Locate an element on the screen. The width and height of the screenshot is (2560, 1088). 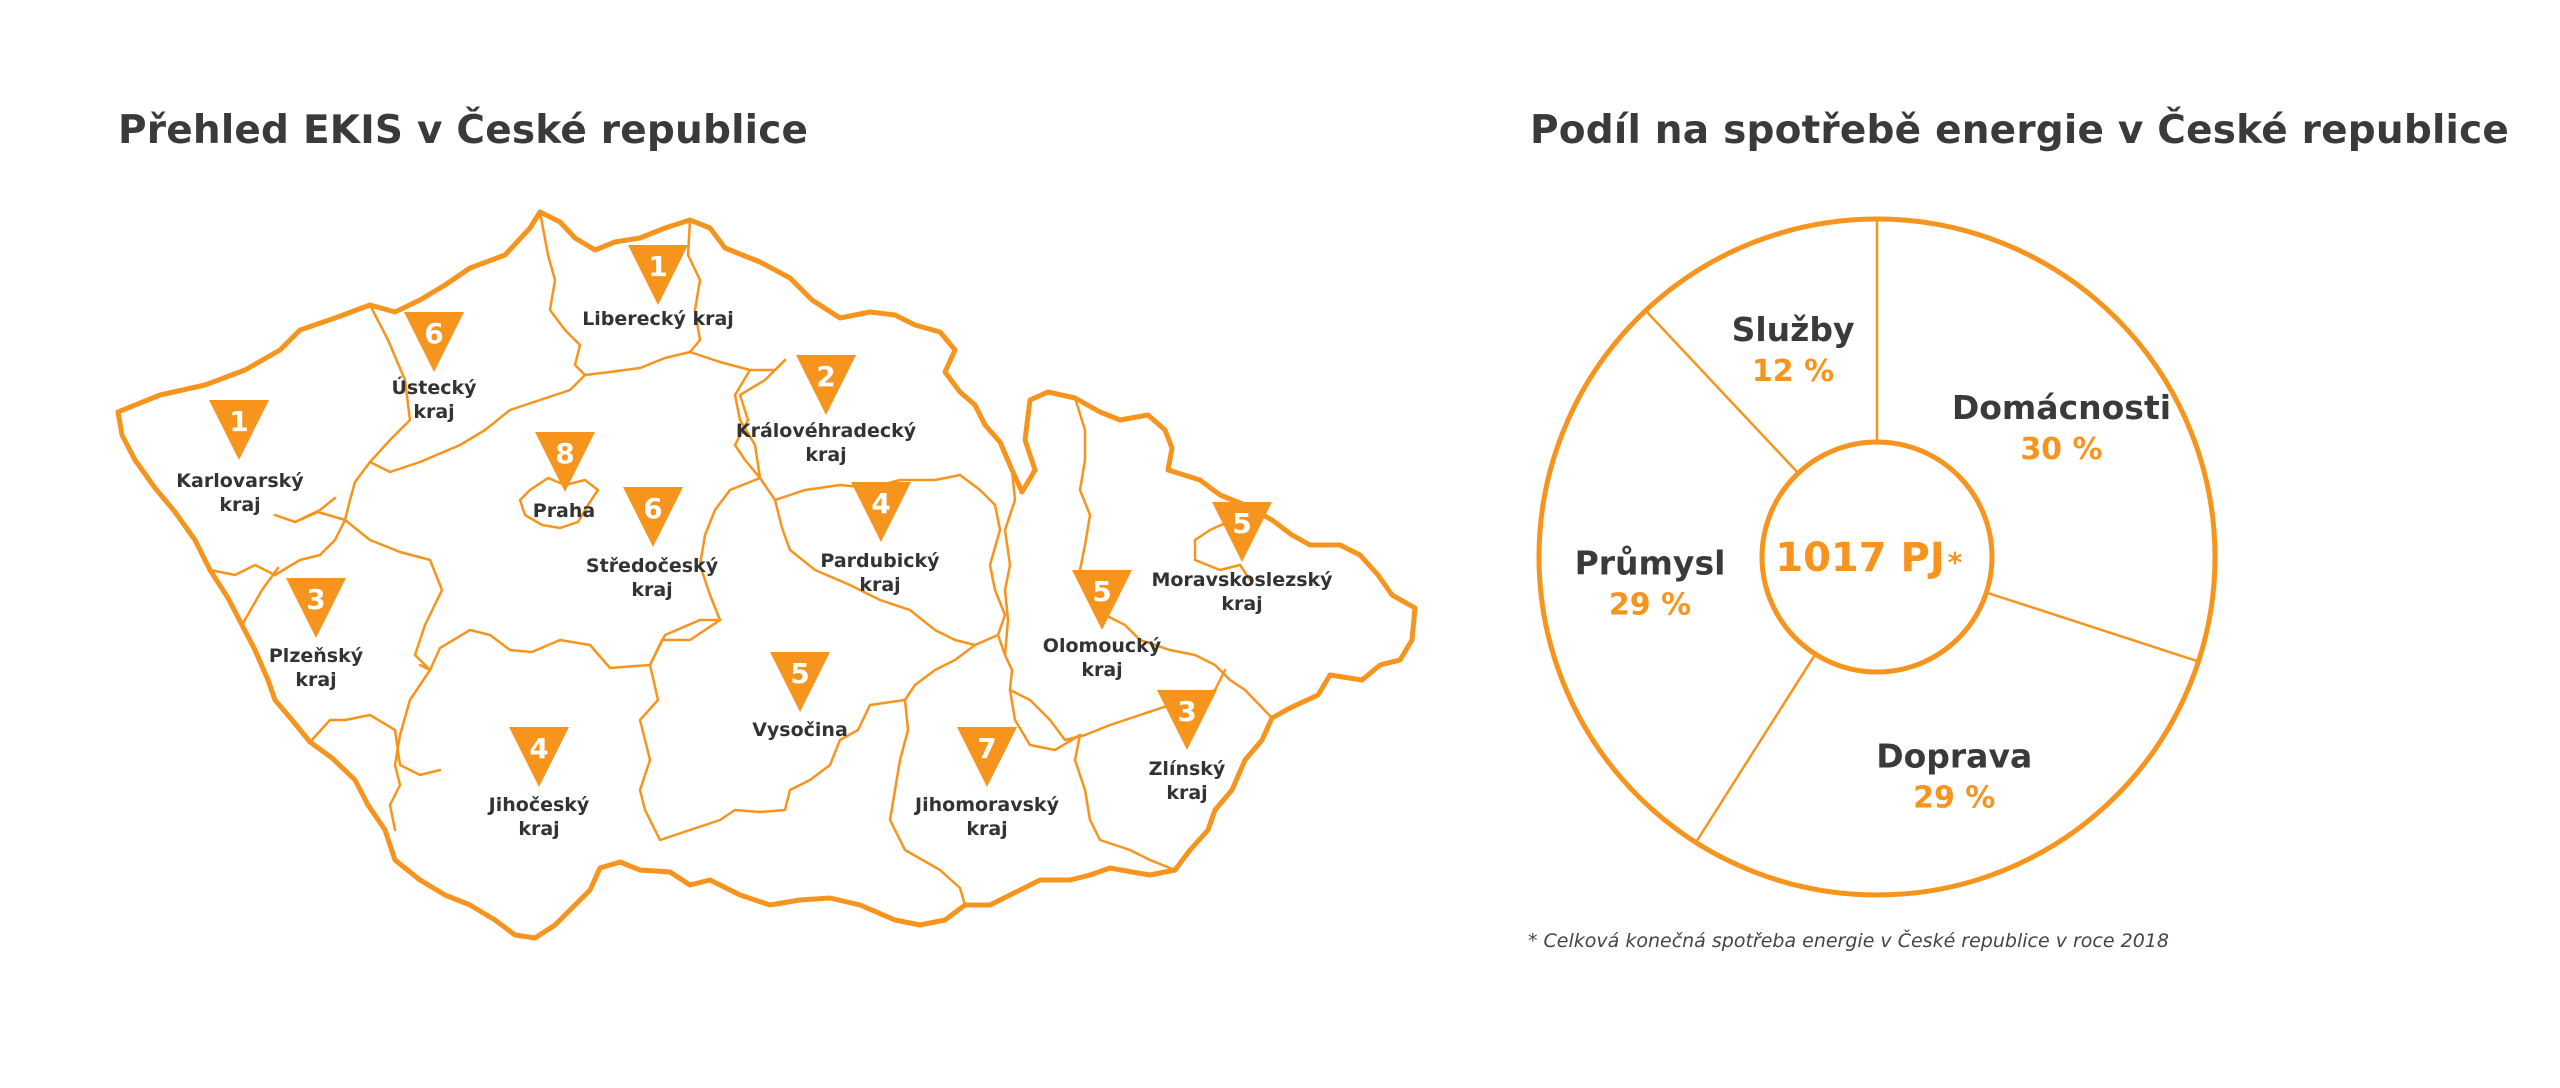
region-marker: 1 Liberecký kraj is located at coordinates (658, 287).